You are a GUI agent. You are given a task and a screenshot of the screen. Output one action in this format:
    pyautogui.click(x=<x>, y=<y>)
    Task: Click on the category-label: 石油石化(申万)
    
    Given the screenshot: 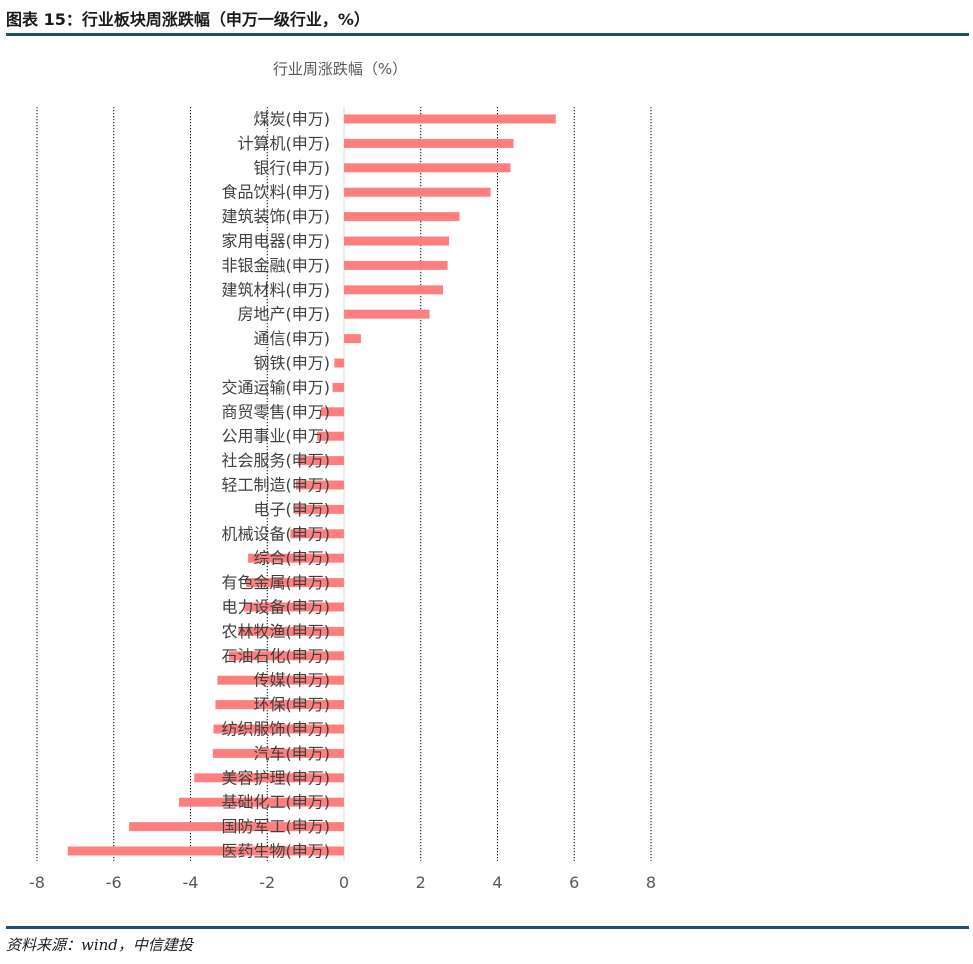 What is the action you would take?
    pyautogui.click(x=276, y=655)
    